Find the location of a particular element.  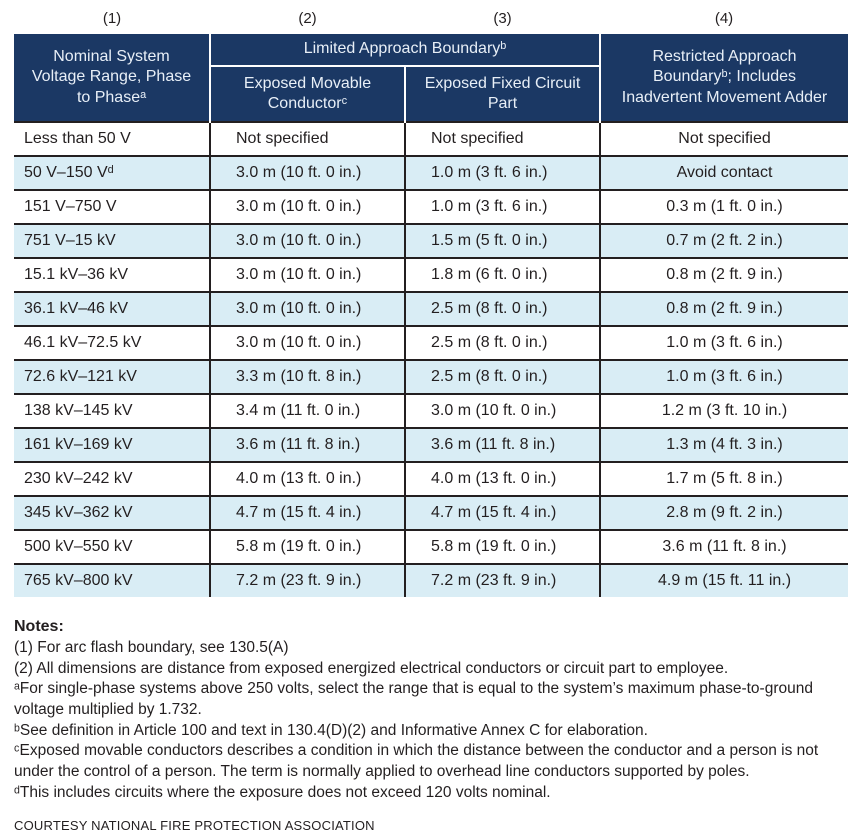

column-number-1: (1) is located at coordinates (112, 18).